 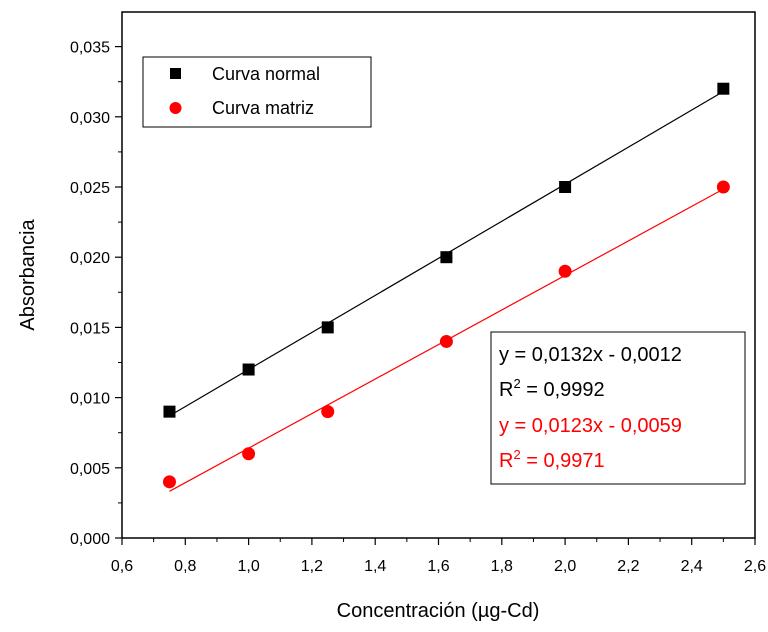 I want to click on y-axis-title: Absorbancia, so click(x=28, y=275).